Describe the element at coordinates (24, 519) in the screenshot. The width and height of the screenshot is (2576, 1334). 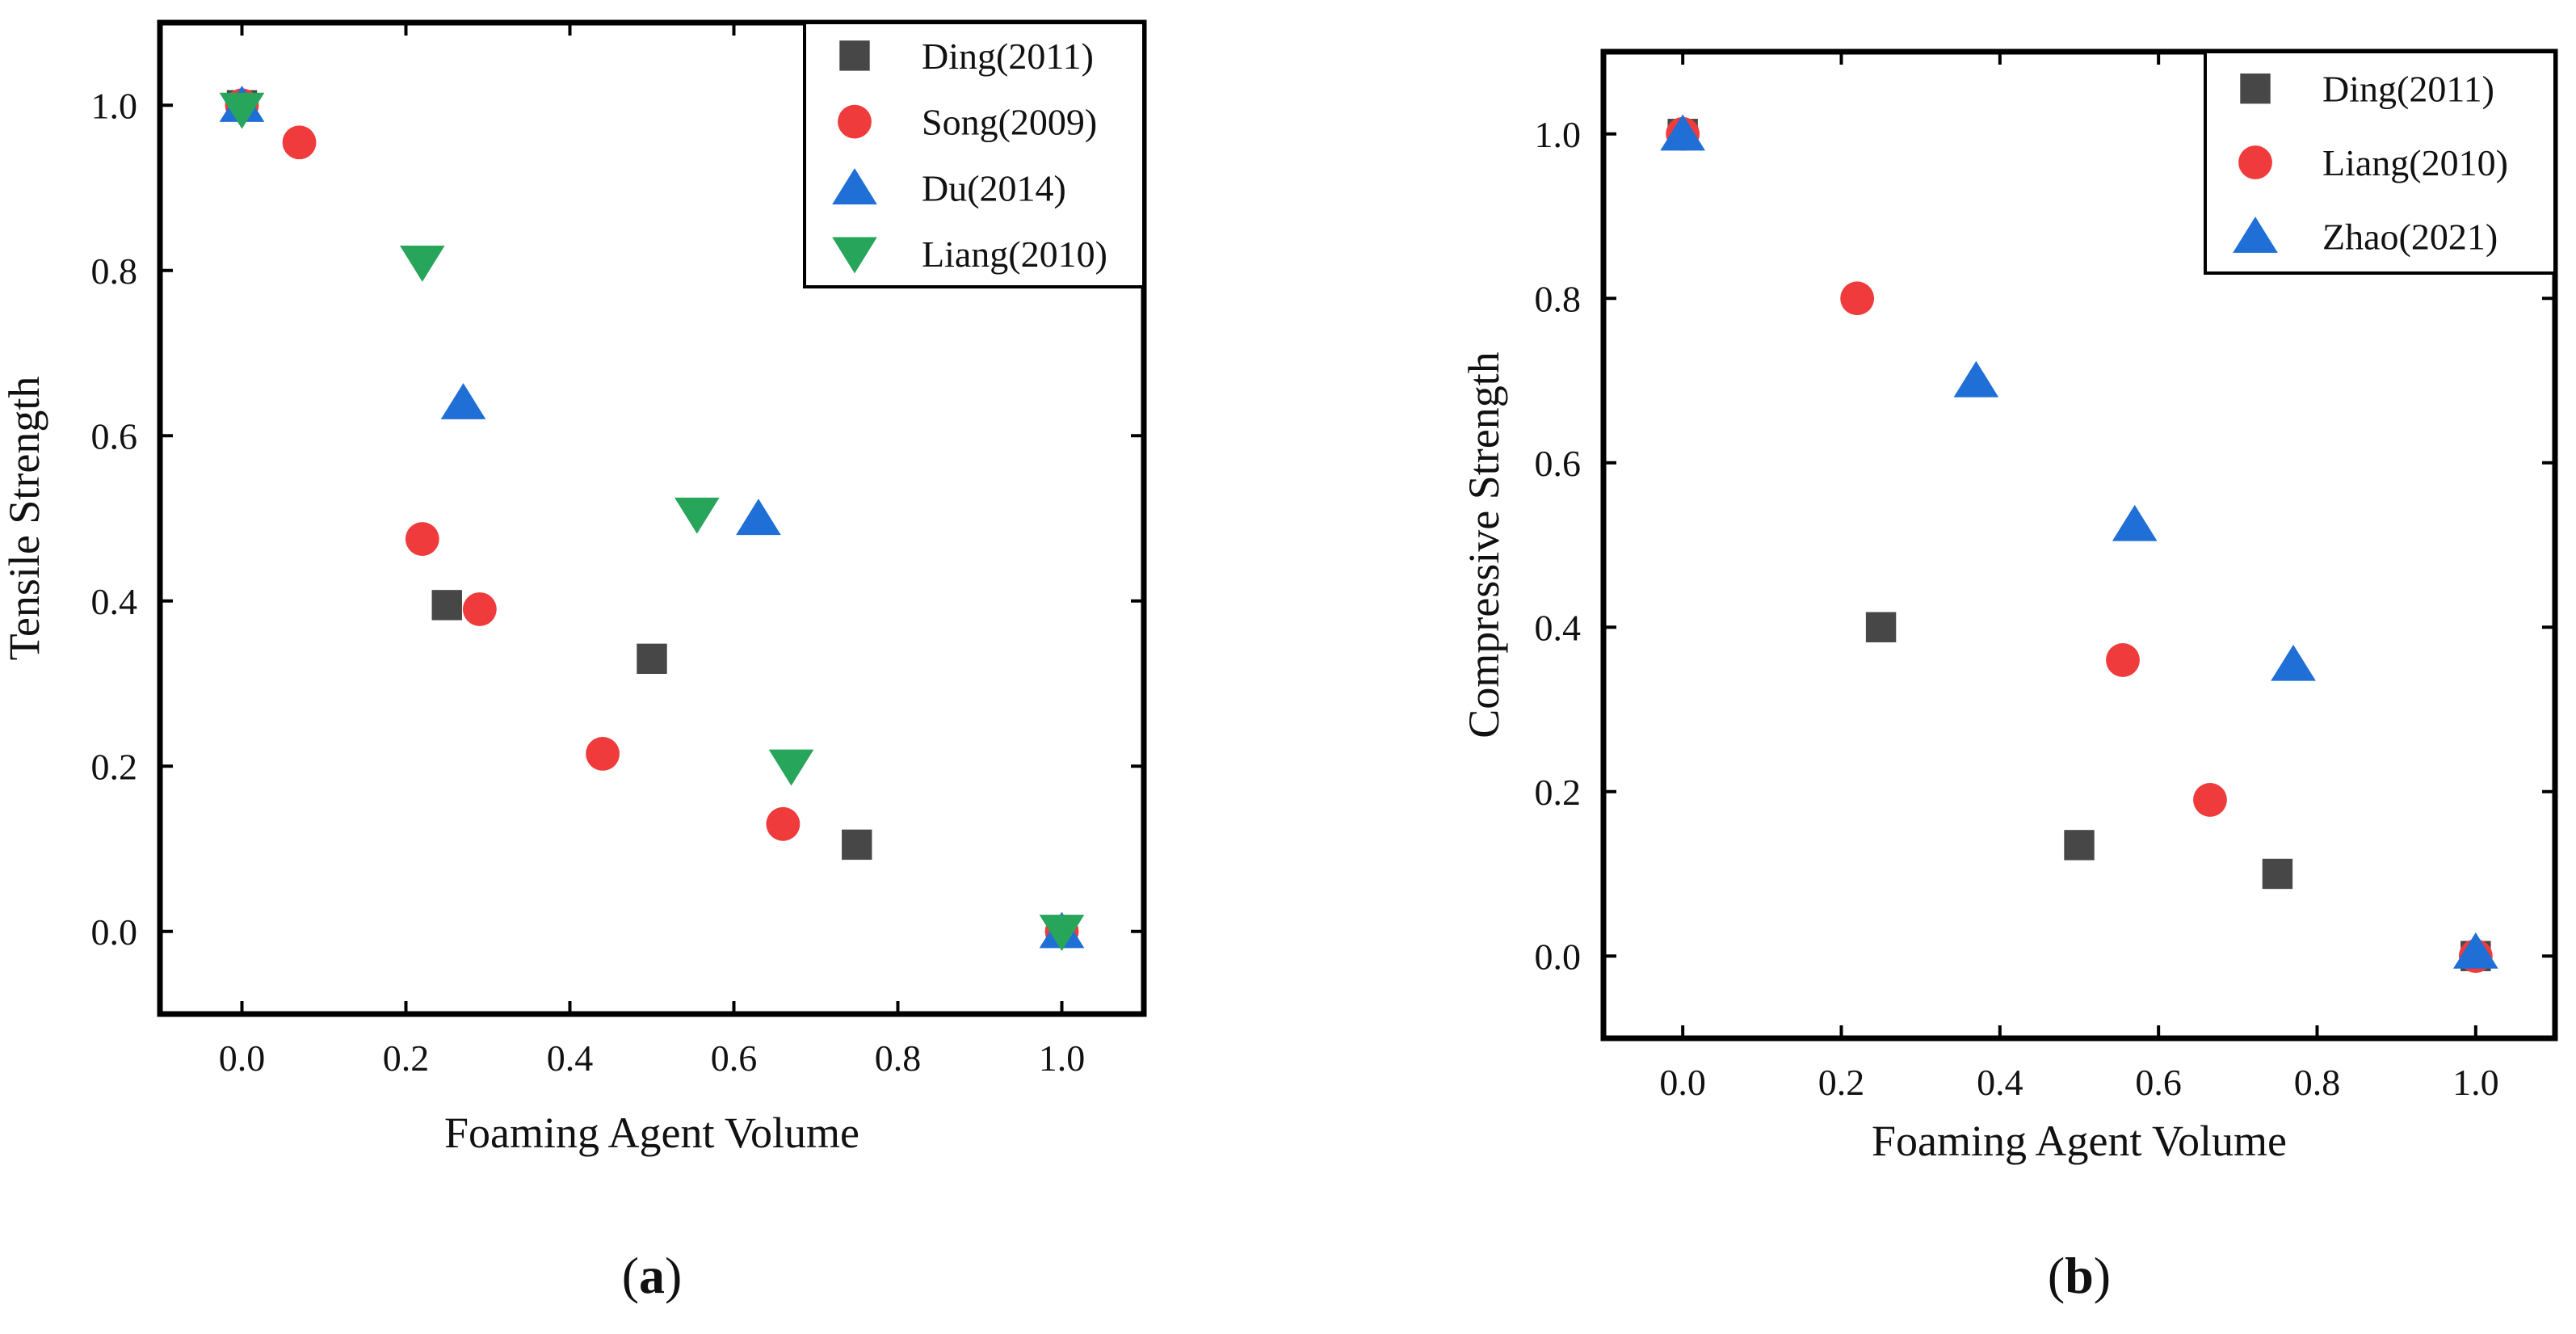
I see `y-axis-title: Tensile Strength` at that location.